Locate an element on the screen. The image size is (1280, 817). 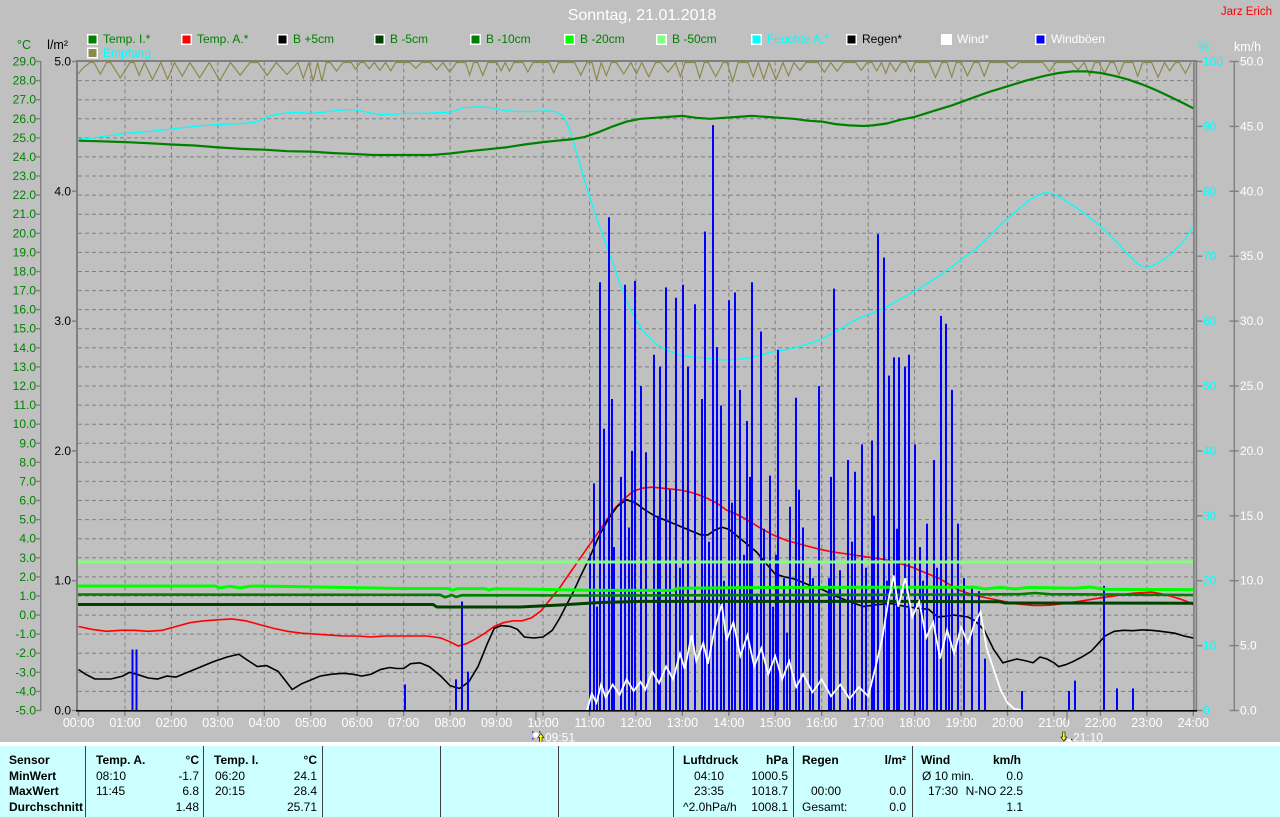
svg-text: 18:00 is located at coordinates (914, 723).